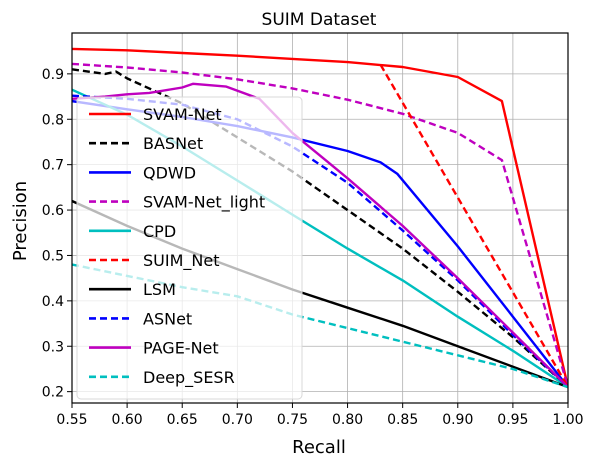 This screenshot has height=467, width=596. What do you see at coordinates (182, 114) in the screenshot?
I see `legend-label-svam-net: SVAM-Net` at bounding box center [182, 114].